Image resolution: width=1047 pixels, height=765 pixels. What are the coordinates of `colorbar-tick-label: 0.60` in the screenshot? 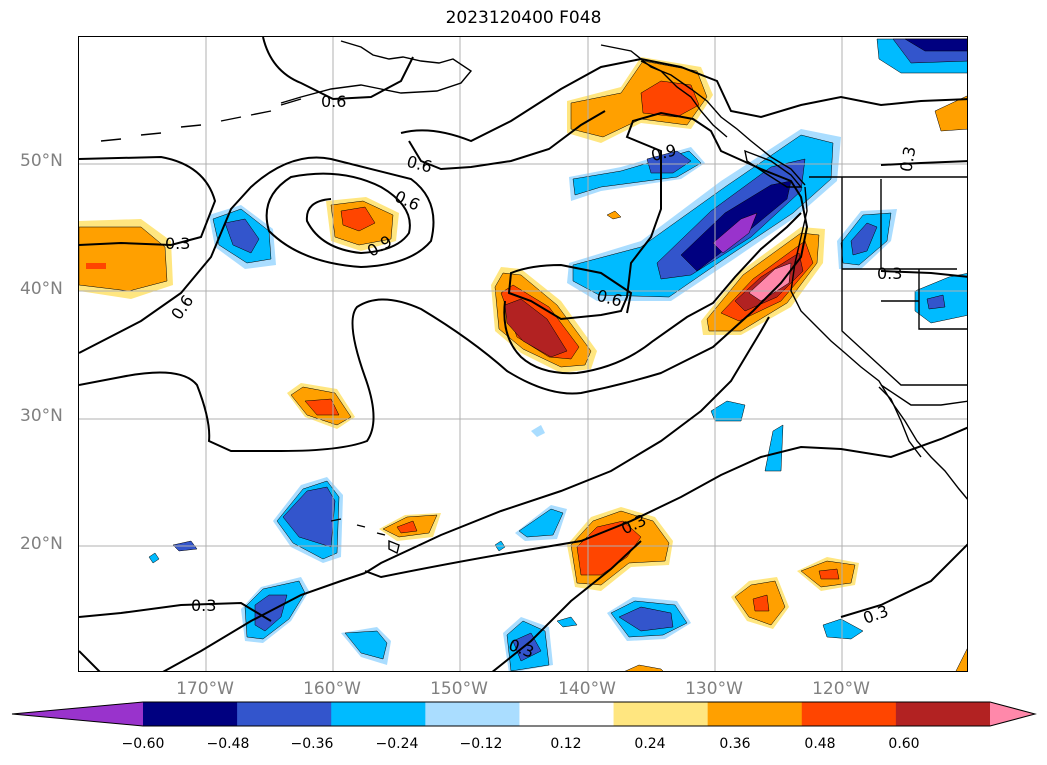 It's located at (904, 744).